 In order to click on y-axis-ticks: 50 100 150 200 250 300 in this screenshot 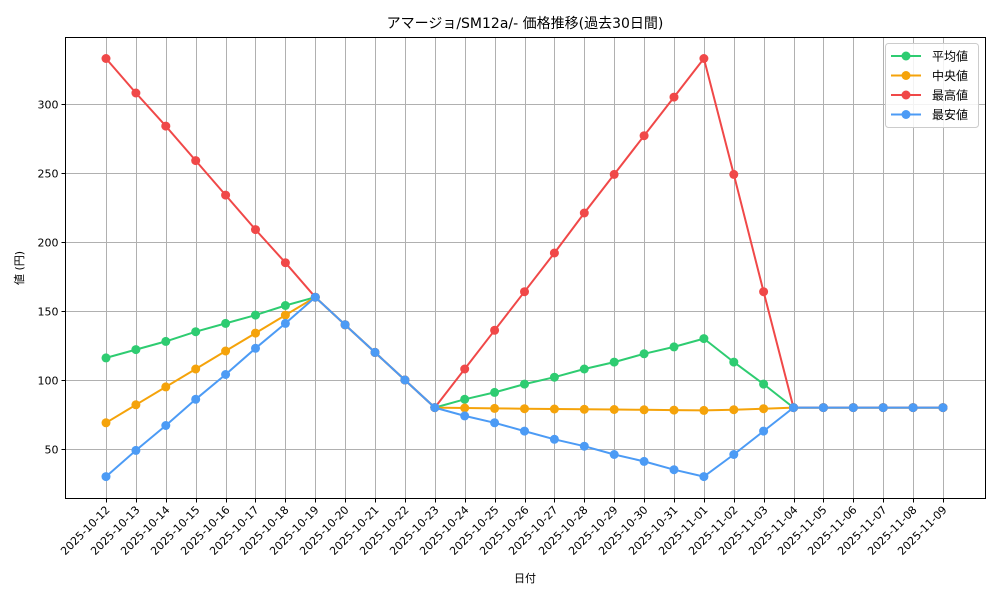, I will do `click(52, 278)`.